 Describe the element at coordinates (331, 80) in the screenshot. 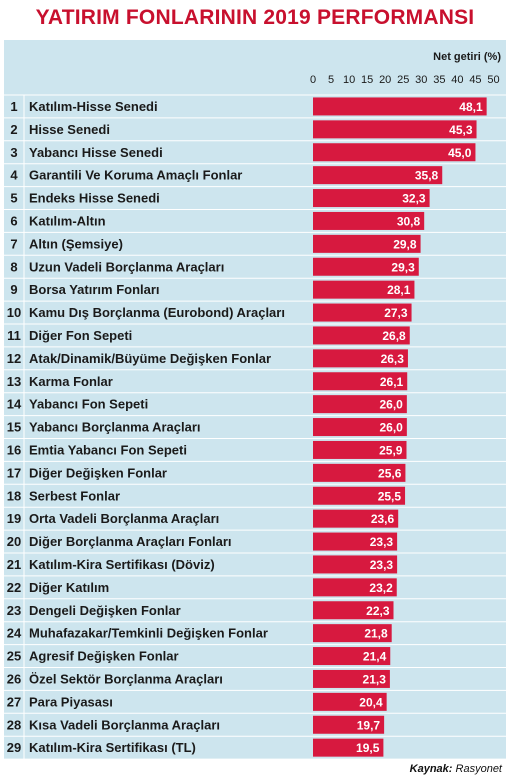

I see `tick-label: 5` at that location.